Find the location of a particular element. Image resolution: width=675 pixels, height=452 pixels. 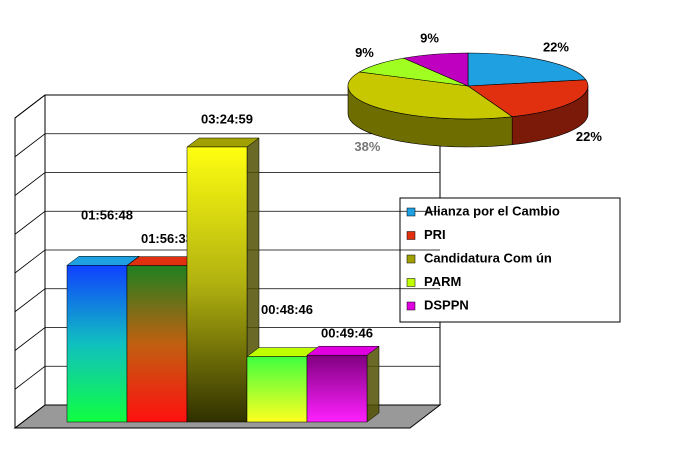

legend-label: Alianza por el Cambio is located at coordinates (492, 210).